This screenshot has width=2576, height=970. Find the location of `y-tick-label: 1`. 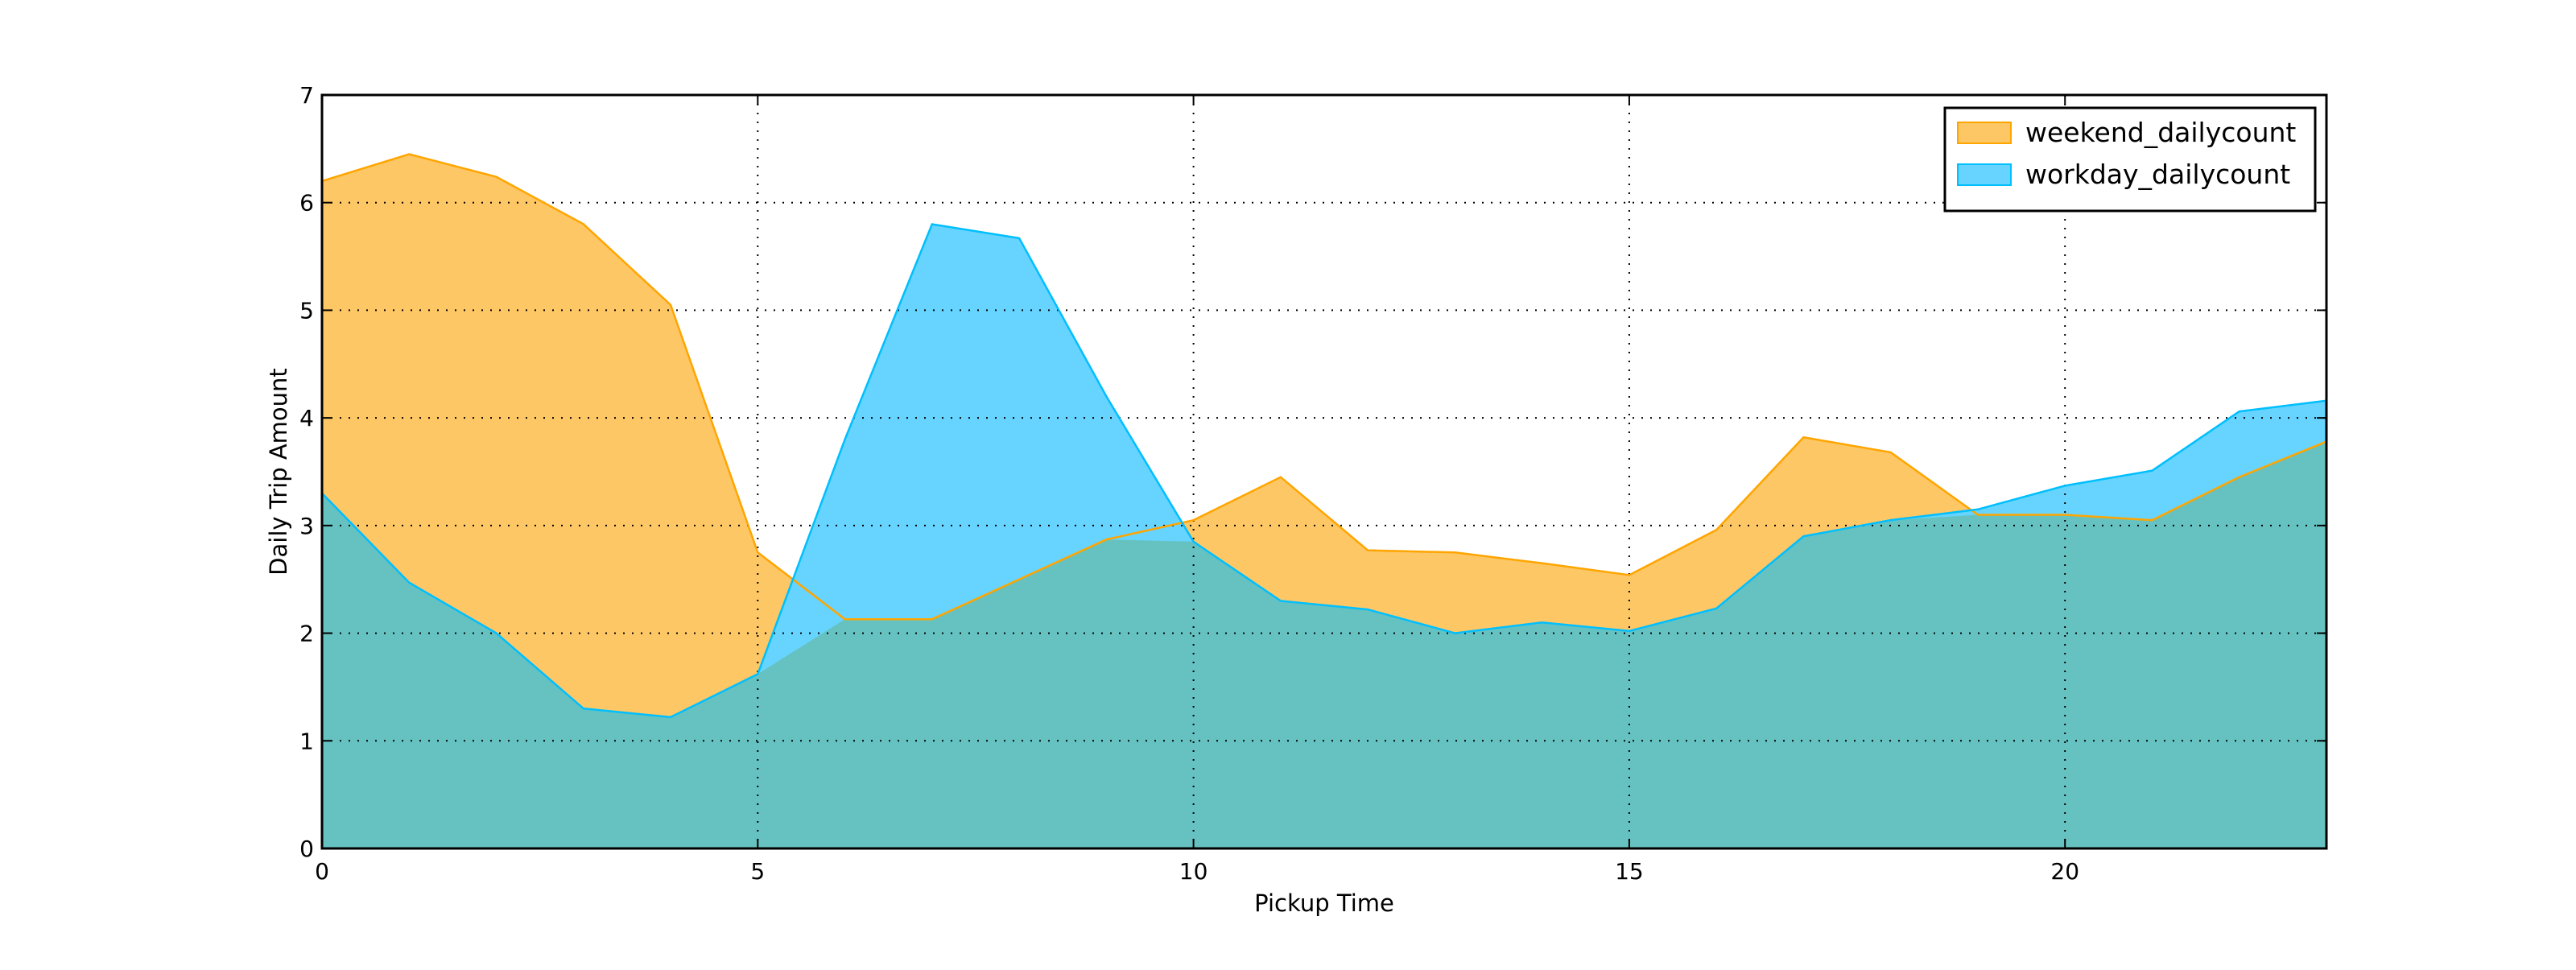

y-tick-label: 1 is located at coordinates (306, 741).